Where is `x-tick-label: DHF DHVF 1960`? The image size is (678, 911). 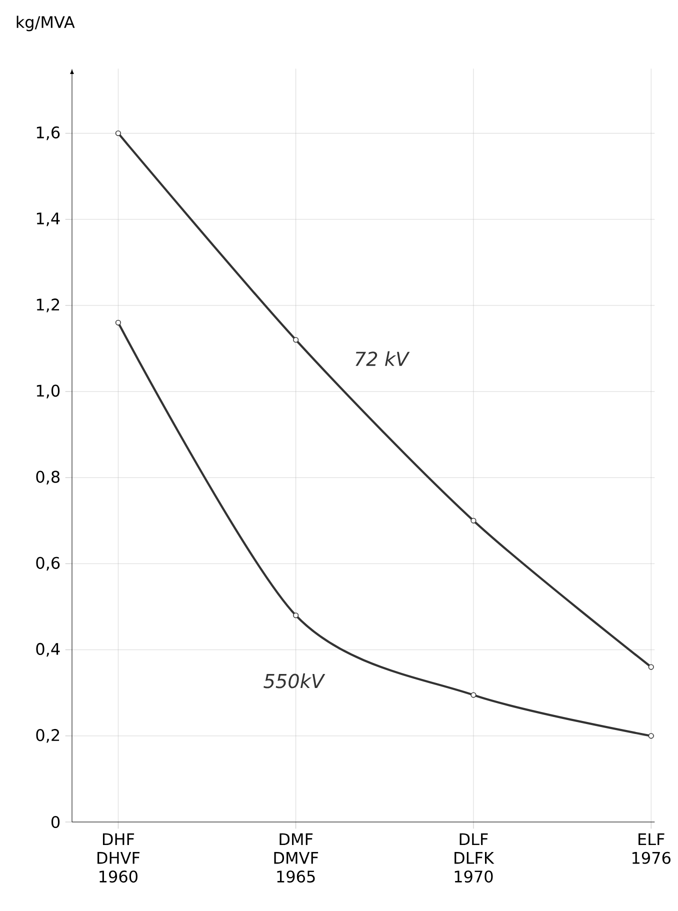 x-tick-label: DHF DHVF 1960 is located at coordinates (119, 858).